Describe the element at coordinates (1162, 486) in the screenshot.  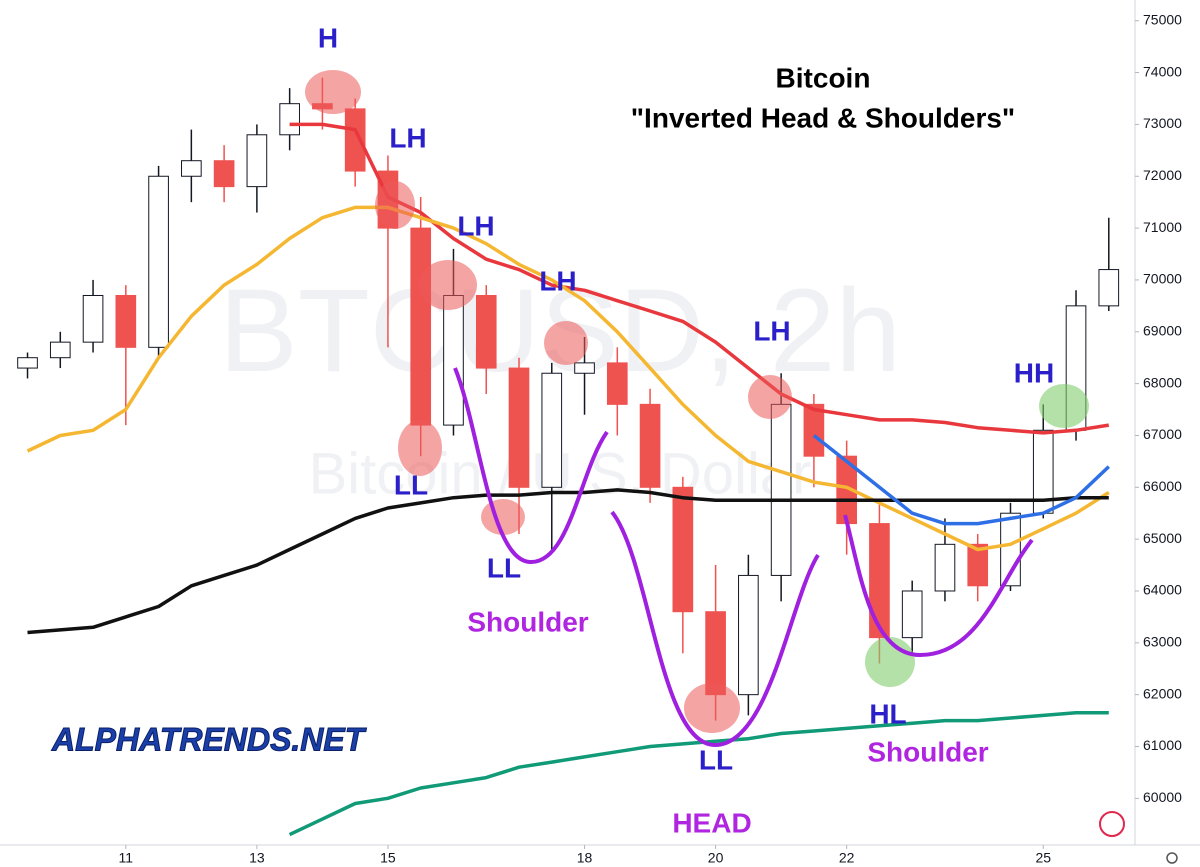
I see `y-tick-label: 66000` at that location.